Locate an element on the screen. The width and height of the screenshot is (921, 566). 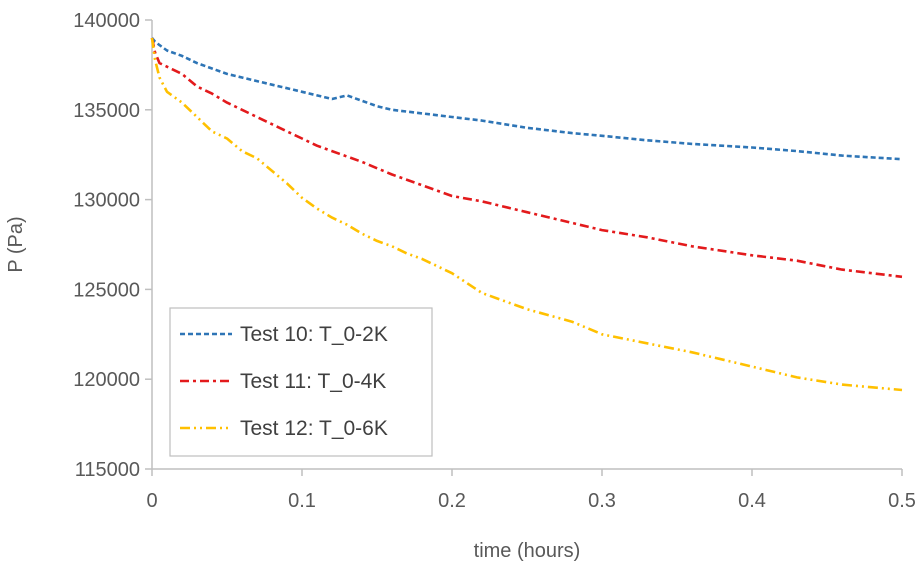
legend: Test 10: T_0-2K Test 11: T_0-4K Test 12 is located at coordinates (301, 382).